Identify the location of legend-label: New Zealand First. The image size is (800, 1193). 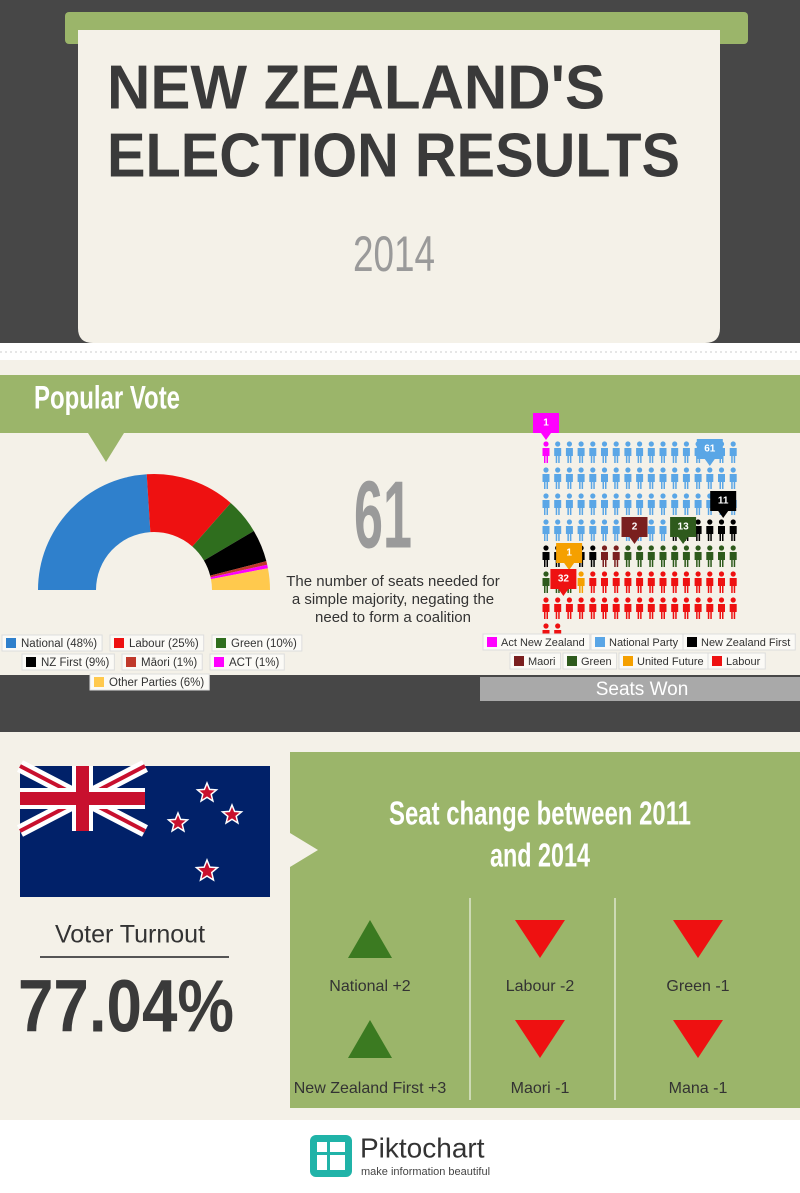
(745, 643).